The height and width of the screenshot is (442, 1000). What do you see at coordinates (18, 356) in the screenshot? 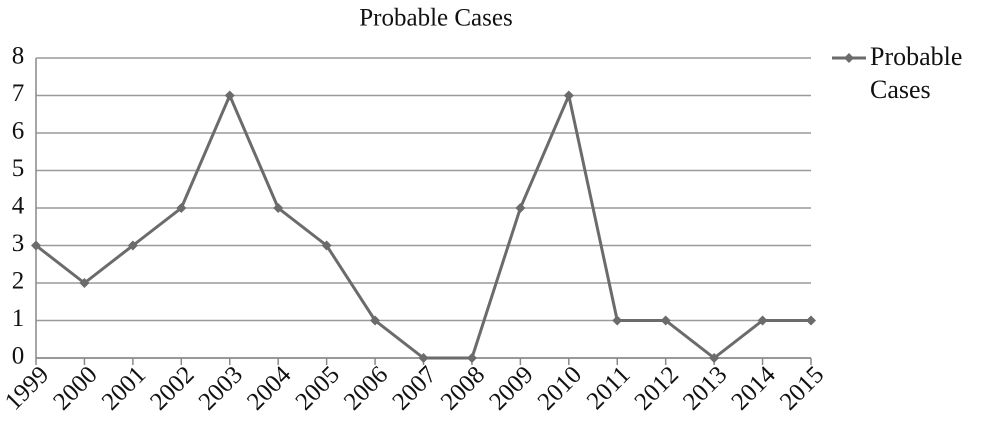
I see `y-tick-label: 0` at bounding box center [18, 356].